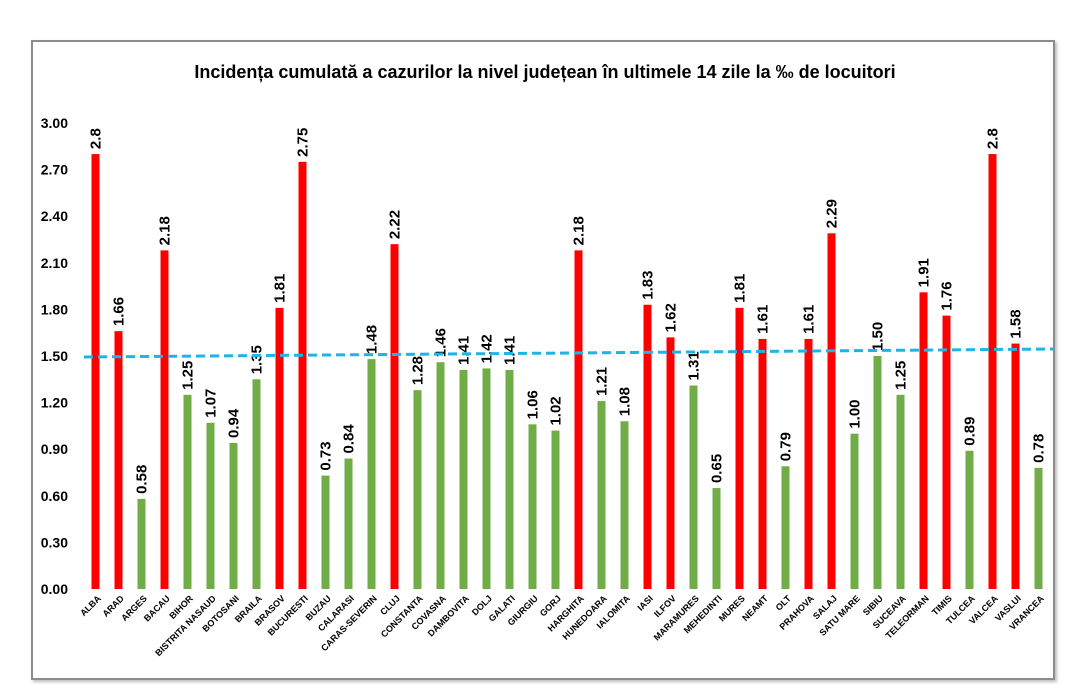 This screenshot has width=1077, height=700. Describe the element at coordinates (395, 224) in the screenshot. I see `data-label: 2.22` at that location.